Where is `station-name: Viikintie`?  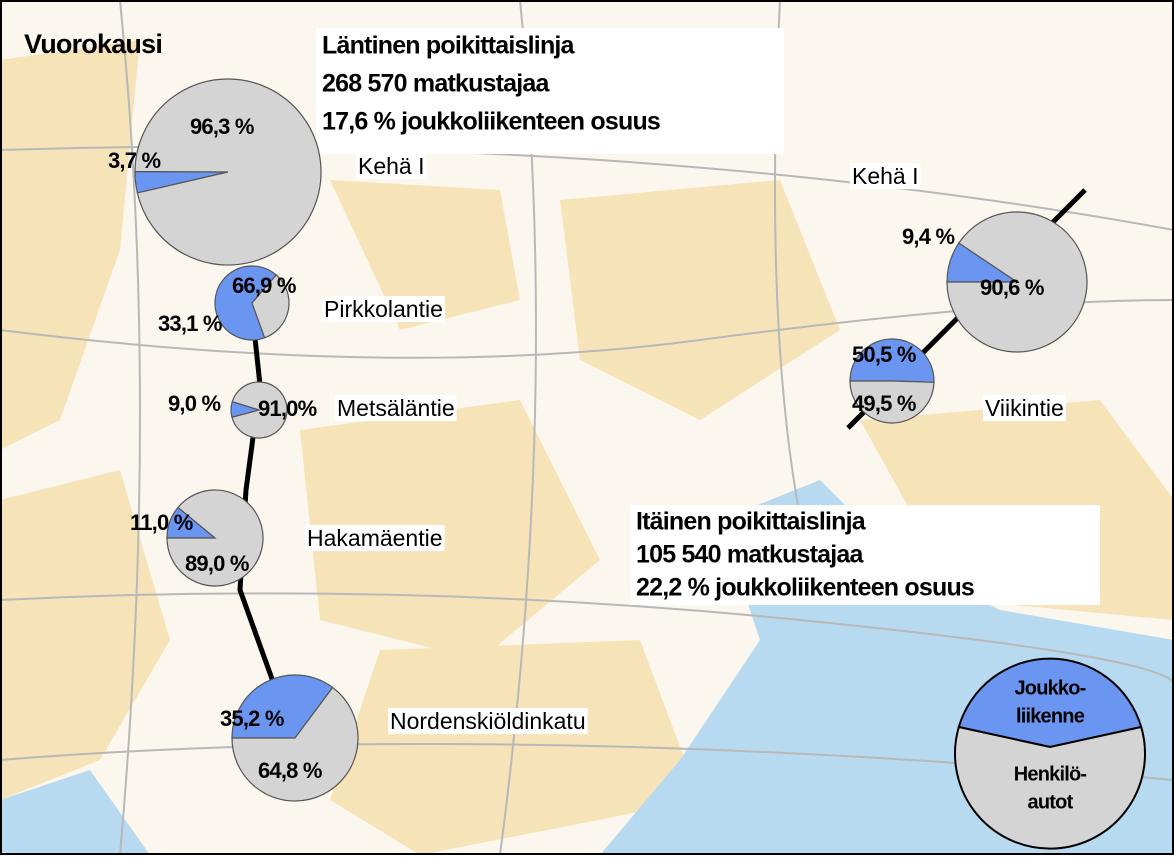
station-name: Viikintie is located at coordinates (1024, 408).